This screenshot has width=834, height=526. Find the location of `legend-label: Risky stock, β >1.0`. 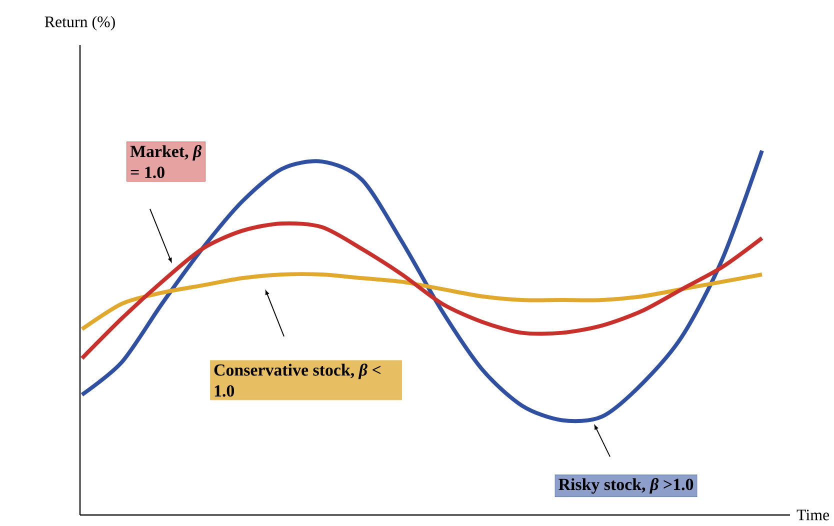

legend-label: Risky stock, β >1.0 is located at coordinates (626, 486).